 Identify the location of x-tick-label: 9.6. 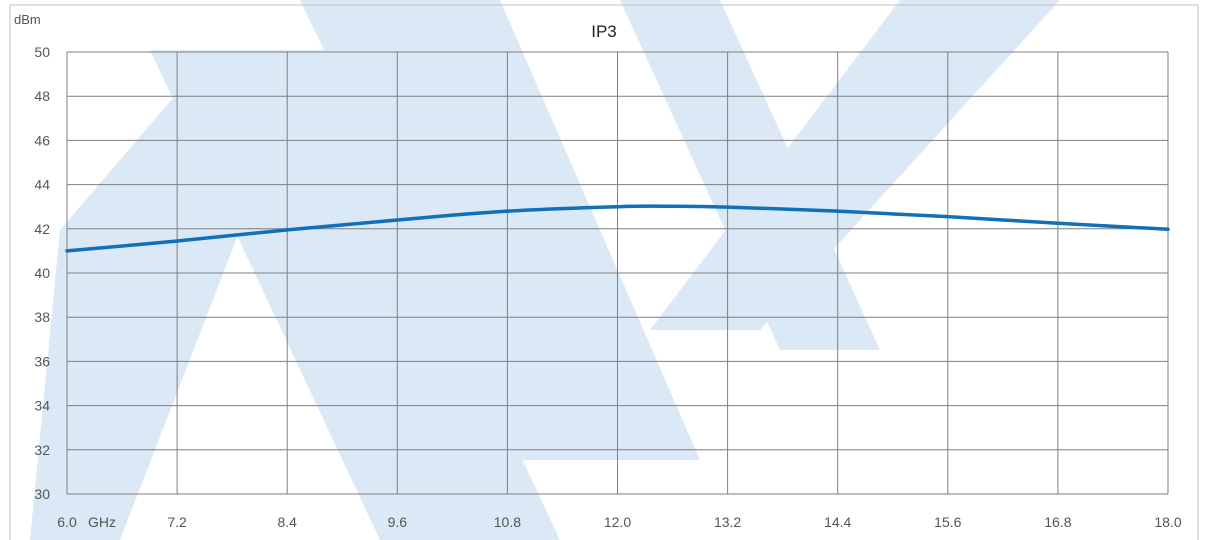
(398, 522).